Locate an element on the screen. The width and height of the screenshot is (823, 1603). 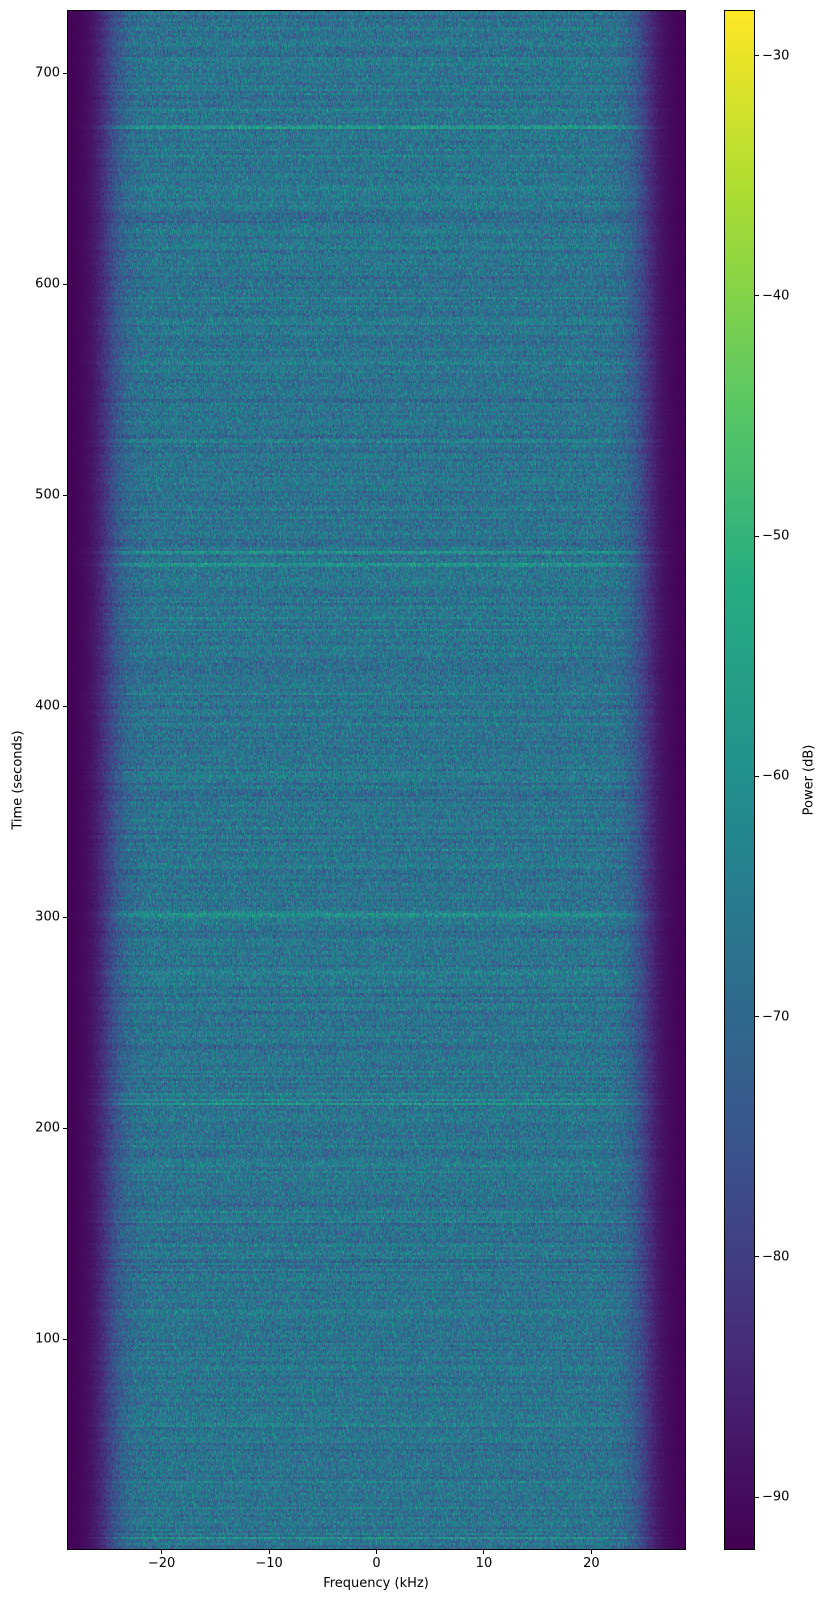
y-tick-label: 300 is located at coordinates (47, 917).